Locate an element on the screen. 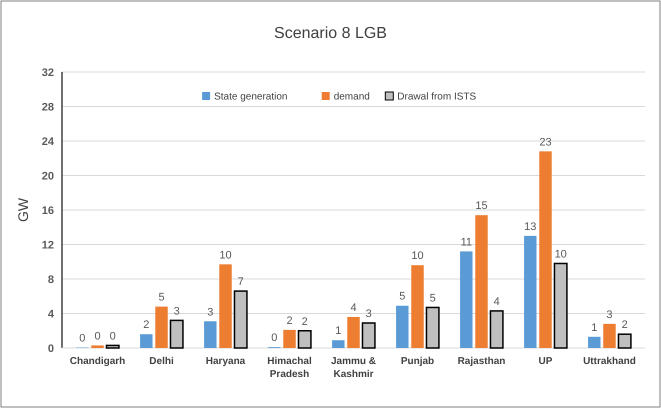 The width and height of the screenshot is (661, 408). data-label: 13 is located at coordinates (530, 226).